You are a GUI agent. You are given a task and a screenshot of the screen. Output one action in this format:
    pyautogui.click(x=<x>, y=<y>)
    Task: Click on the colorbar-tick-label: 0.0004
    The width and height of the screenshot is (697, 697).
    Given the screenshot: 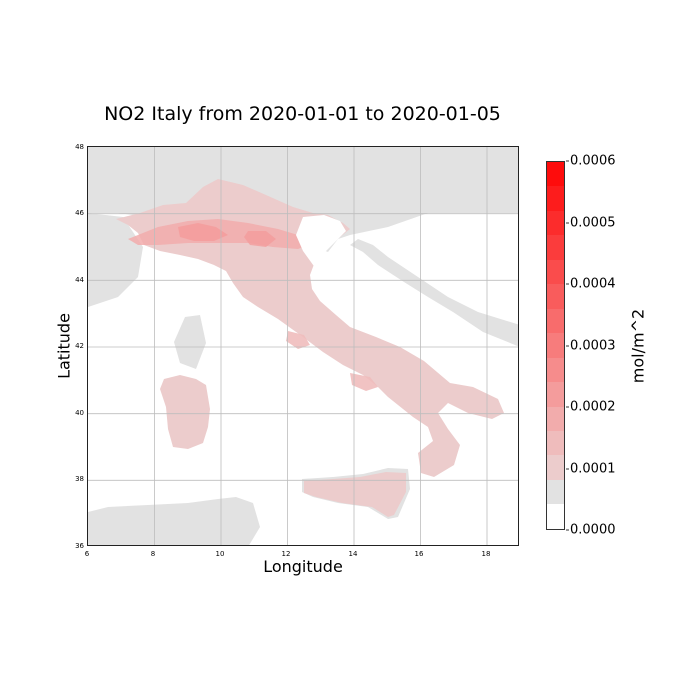 What is the action you would take?
    pyautogui.click(x=591, y=284)
    